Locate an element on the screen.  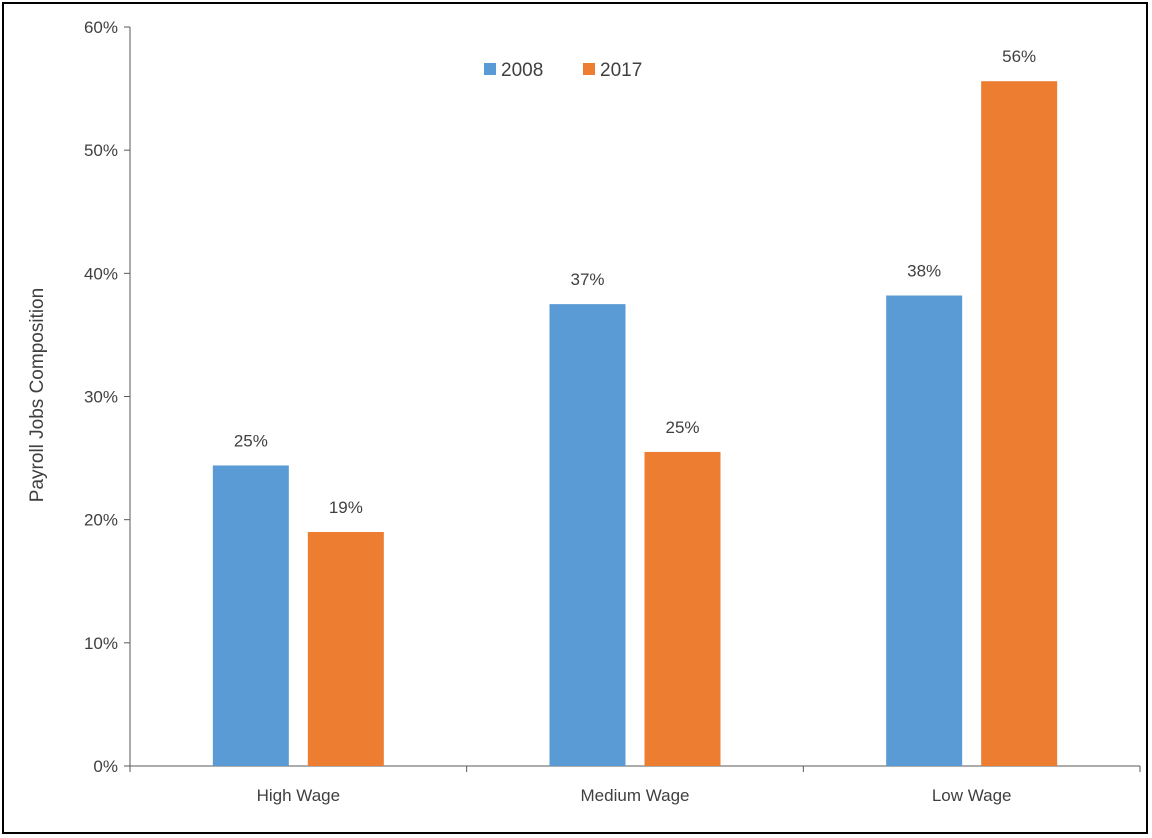
y-tick-label: 10% is located at coordinates (101, 643).